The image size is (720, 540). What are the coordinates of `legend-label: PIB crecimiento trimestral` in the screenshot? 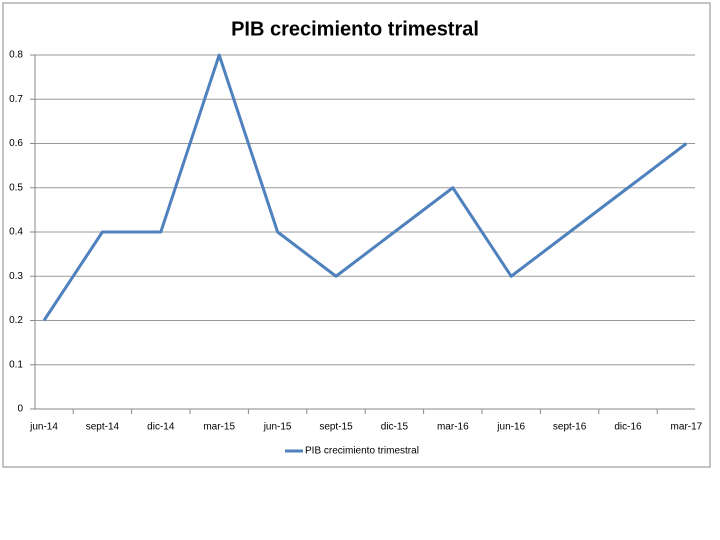 It's located at (362, 451).